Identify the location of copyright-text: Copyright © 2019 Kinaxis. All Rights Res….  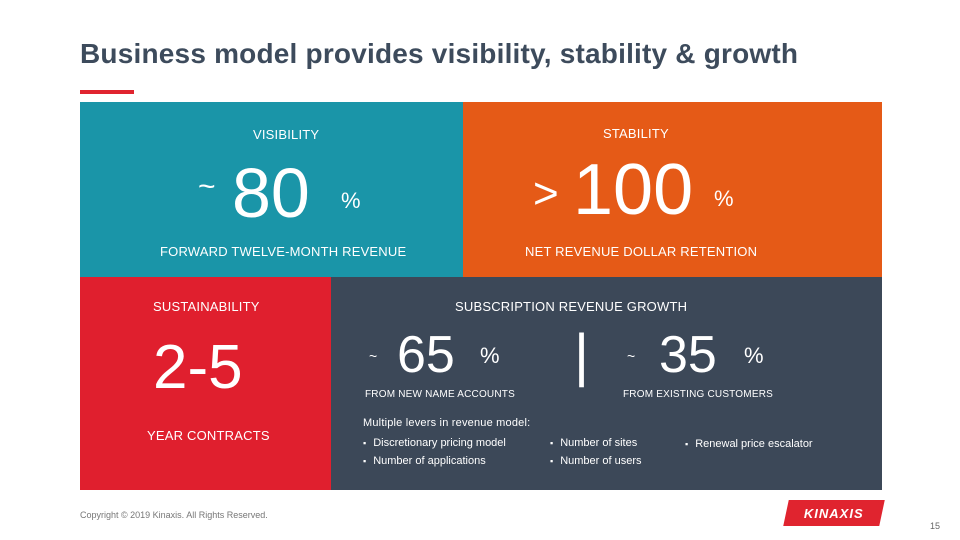
(174, 515).